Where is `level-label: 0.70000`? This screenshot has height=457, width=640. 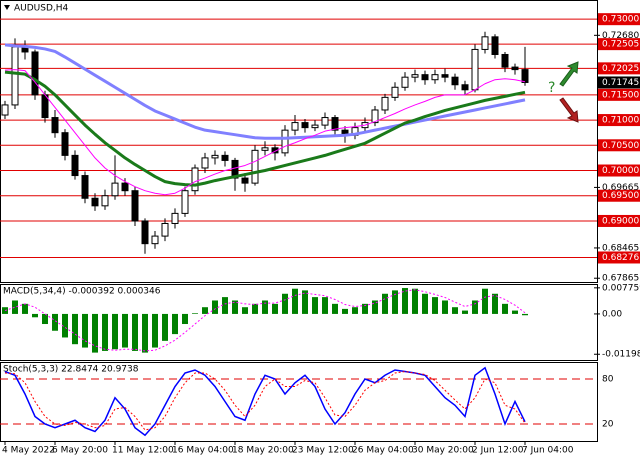
level-label: 0.70000 is located at coordinates (620, 171).